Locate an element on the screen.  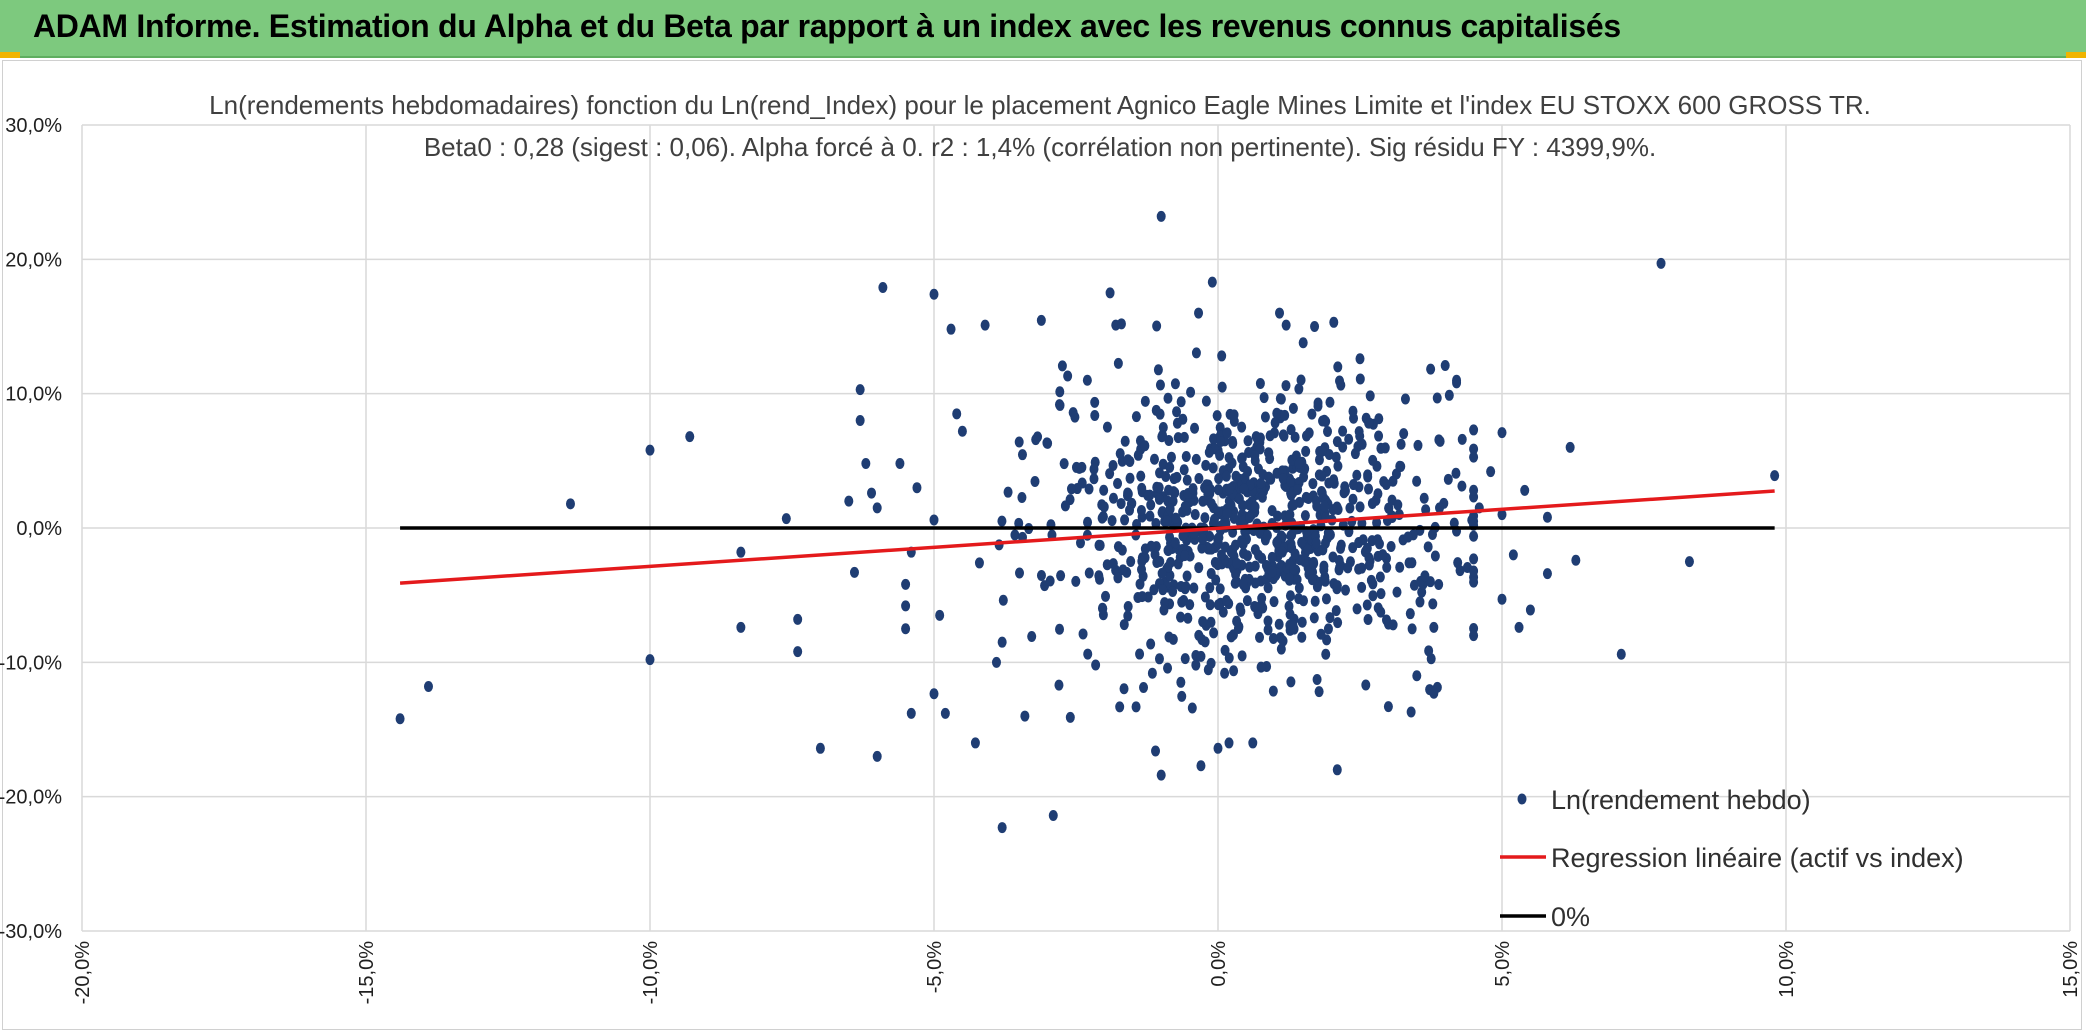
corner-marker is located at coordinates (10, 55).